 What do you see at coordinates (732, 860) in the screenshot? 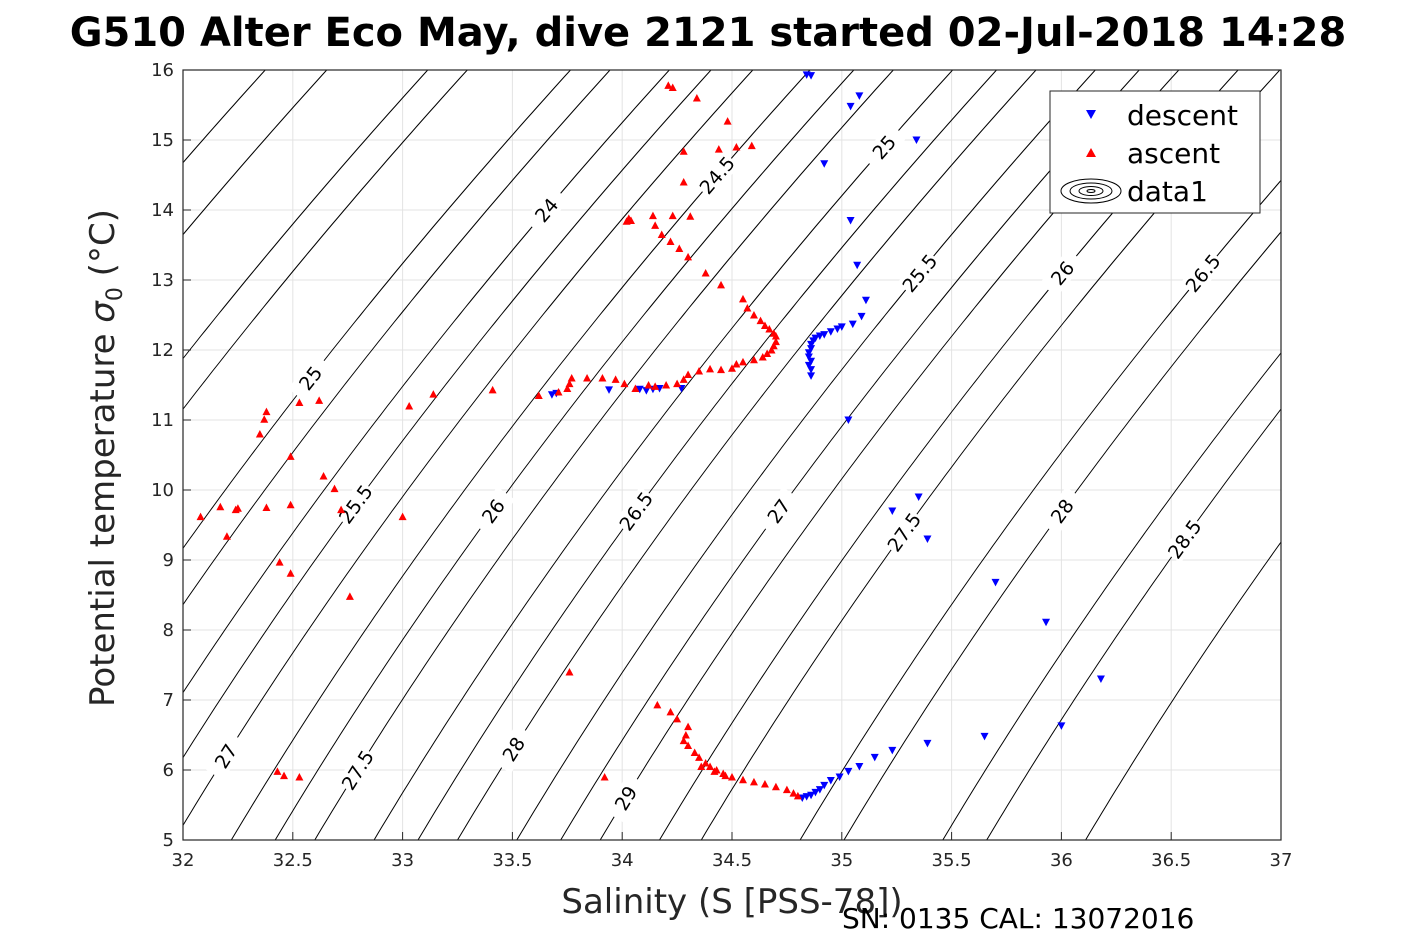
I see `x-tick-label: 34.5` at bounding box center [732, 860].